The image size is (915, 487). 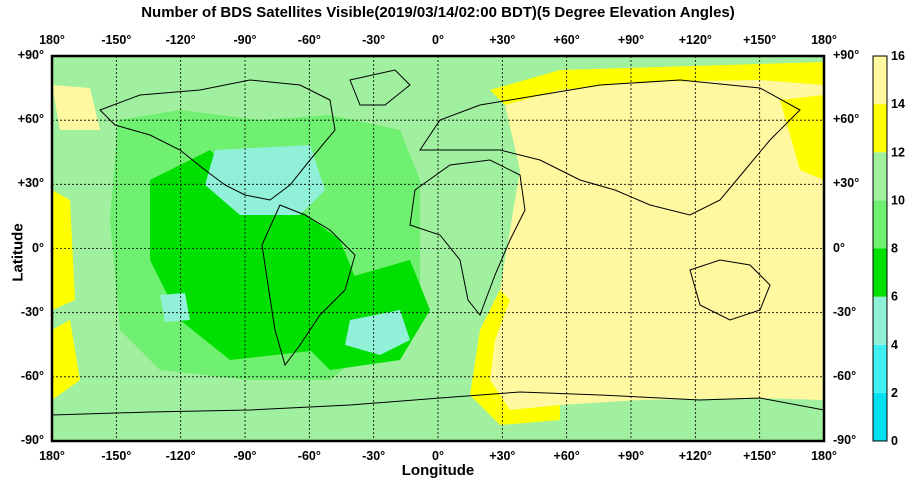 I want to click on colorbar: 16 14 12 10 8 6 4 2 0, so click(x=888, y=248).